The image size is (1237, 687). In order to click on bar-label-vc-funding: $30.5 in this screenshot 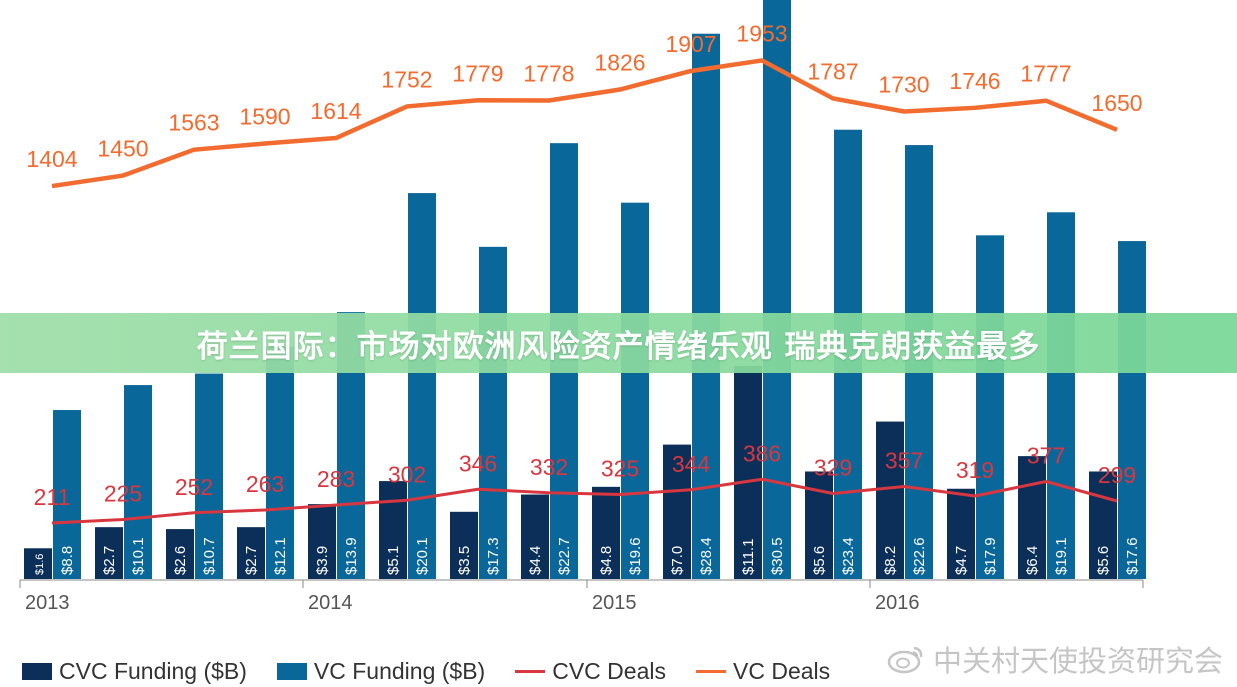, I will do `click(777, 556)`.